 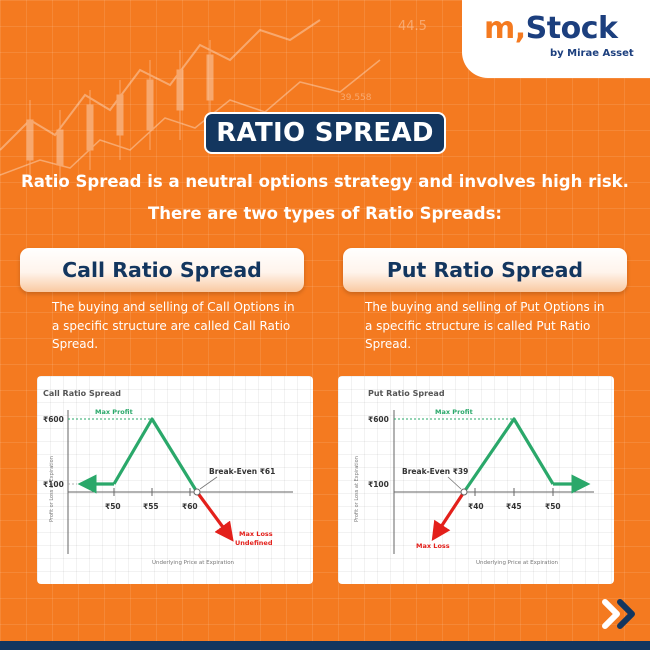 What do you see at coordinates (476, 506) in the screenshot?
I see `x-tick-label: ₹40` at bounding box center [476, 506].